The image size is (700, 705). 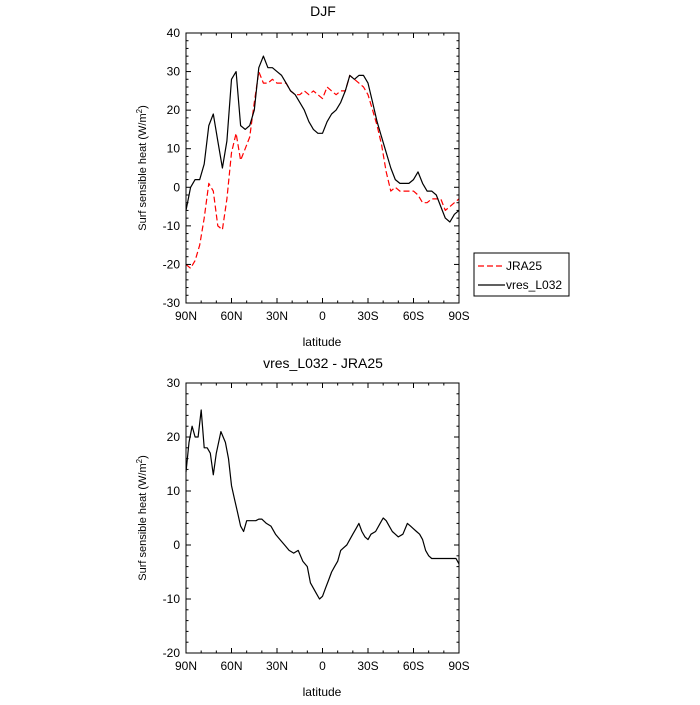 What do you see at coordinates (172, 264) in the screenshot?
I see `top-ytick-label: -20` at bounding box center [172, 264].